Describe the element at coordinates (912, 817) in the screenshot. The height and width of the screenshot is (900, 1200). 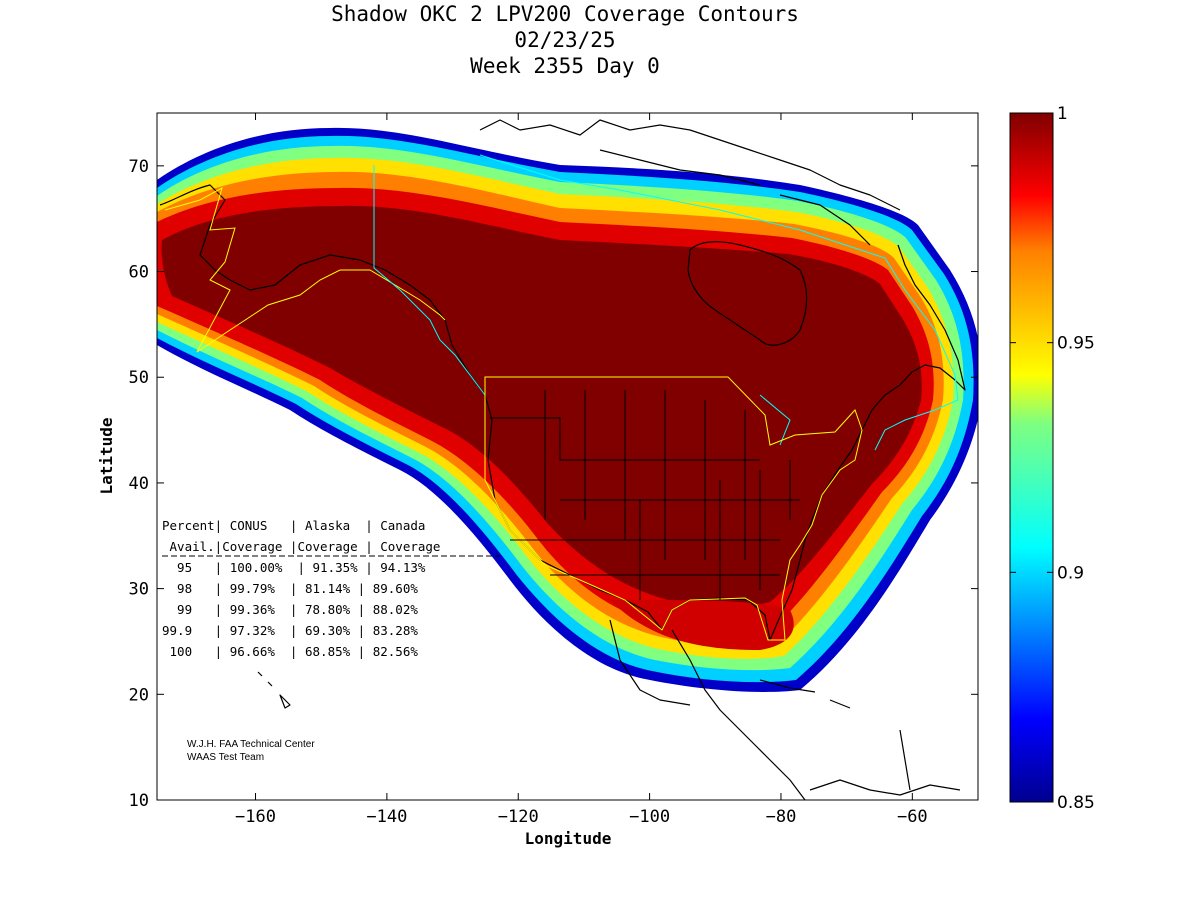
I see `x-tick-label: −60` at that location.